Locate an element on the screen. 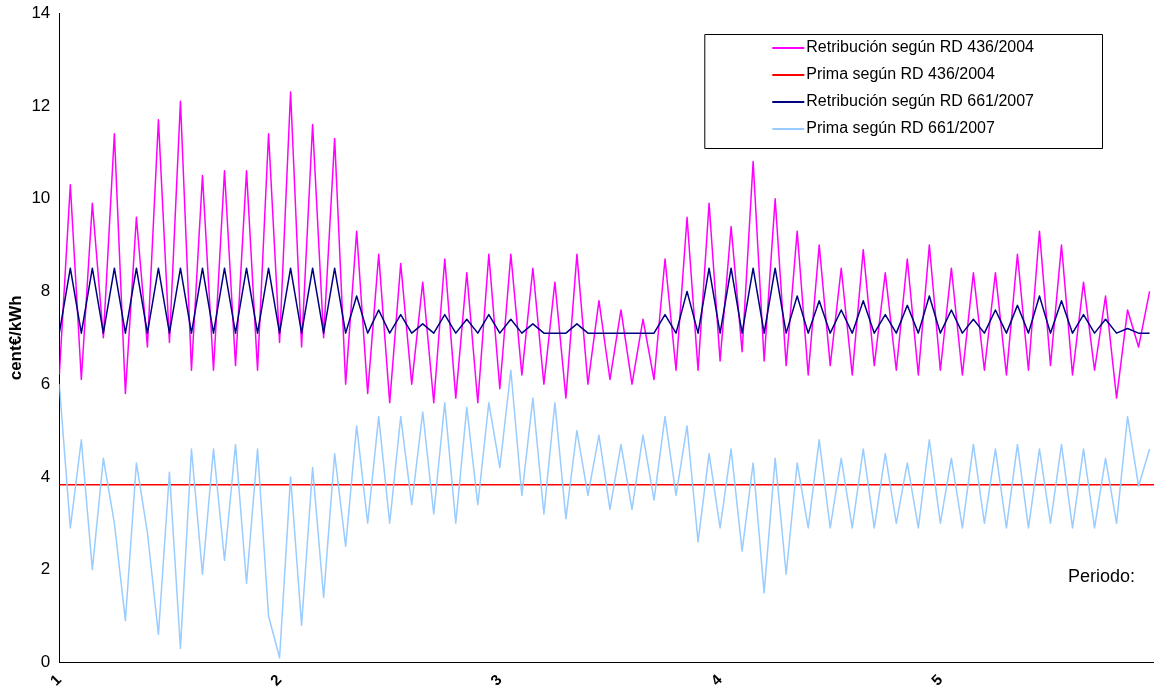 The width and height of the screenshot is (1154, 693). annotation: Periodo: is located at coordinates (1102, 576).